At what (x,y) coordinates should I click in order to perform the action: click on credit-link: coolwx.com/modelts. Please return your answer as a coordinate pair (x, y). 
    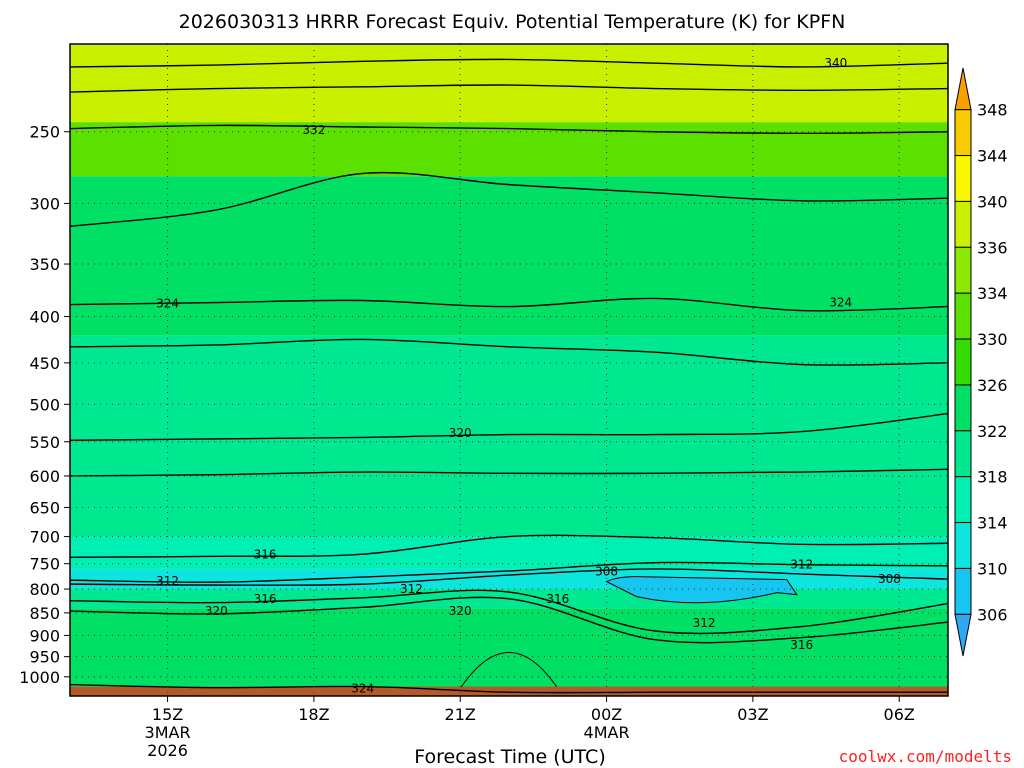
    Looking at the image, I should click on (925, 756).